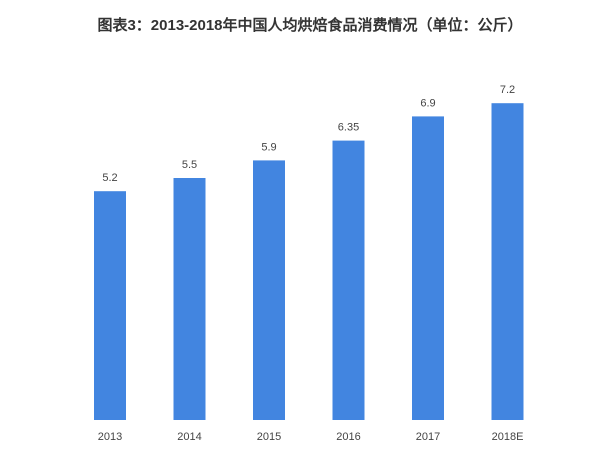 This screenshot has width=600, height=452. Describe the element at coordinates (428, 437) in the screenshot. I see `x-tick-label: 2017` at that location.